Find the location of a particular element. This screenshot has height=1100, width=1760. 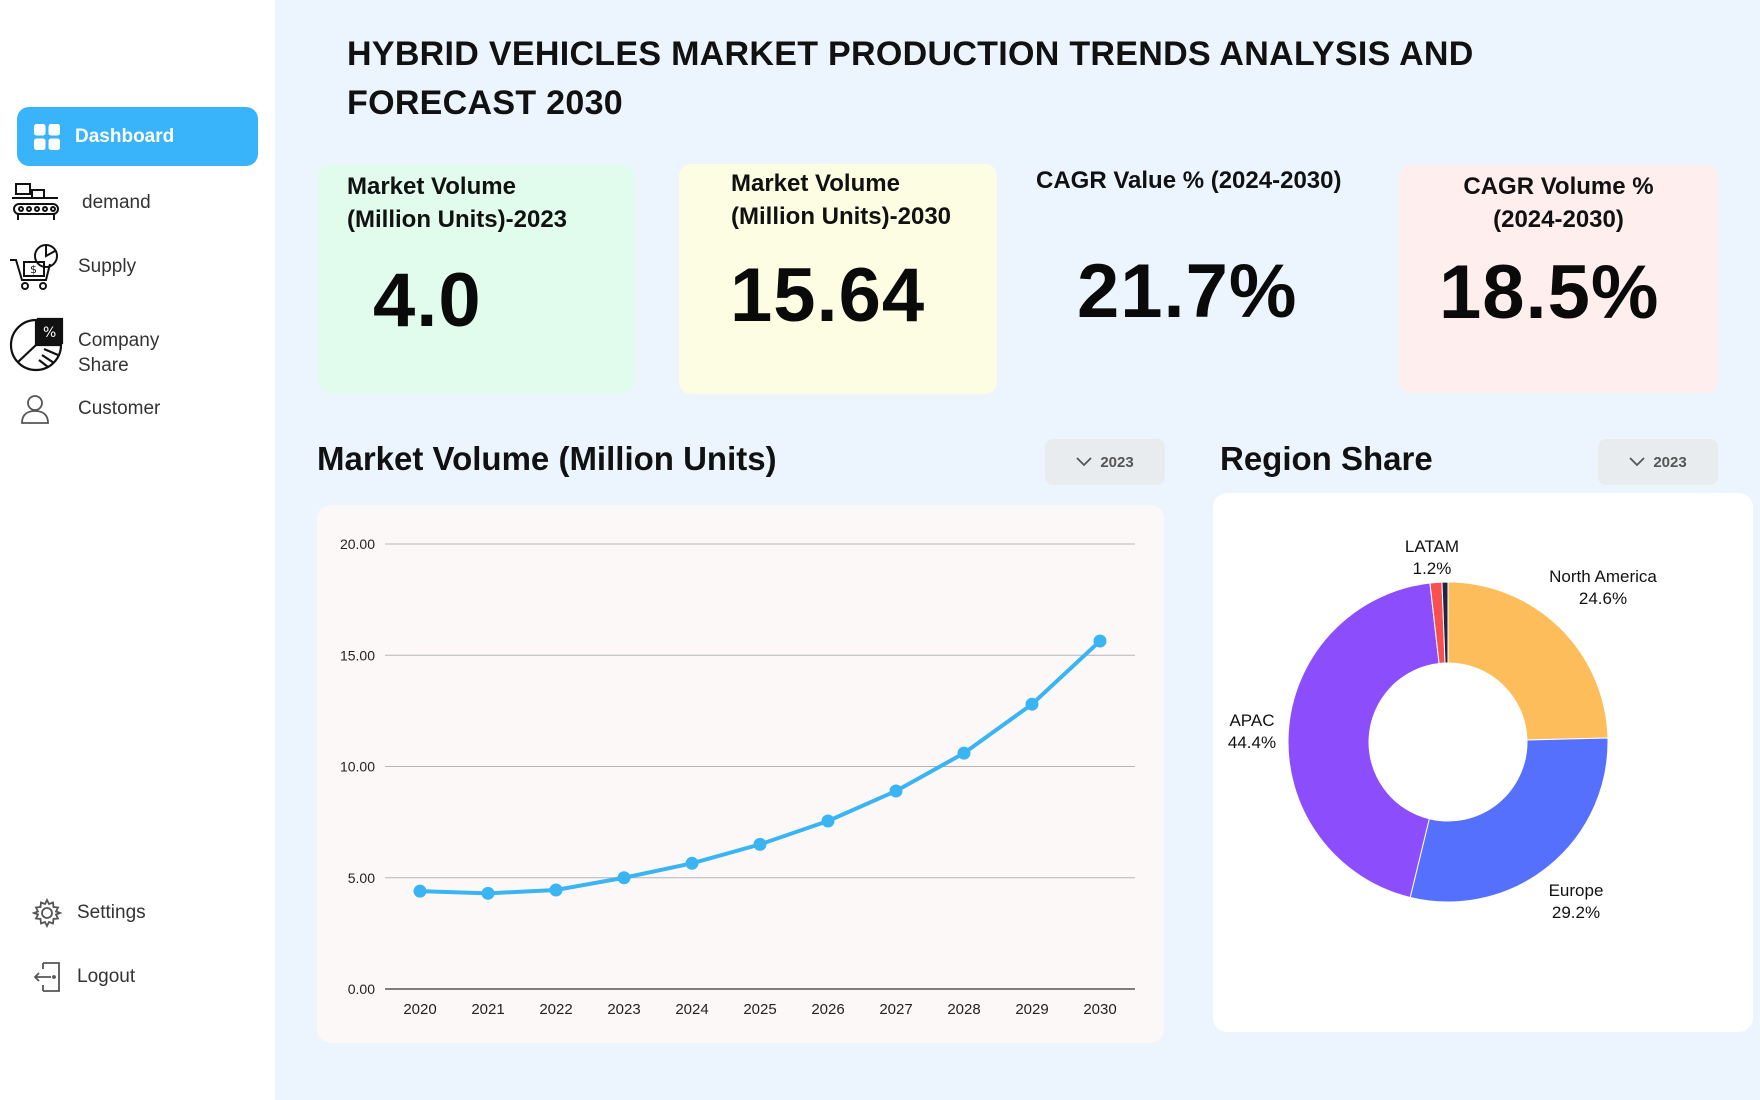

kpi-value: 15.64 is located at coordinates (828, 295).